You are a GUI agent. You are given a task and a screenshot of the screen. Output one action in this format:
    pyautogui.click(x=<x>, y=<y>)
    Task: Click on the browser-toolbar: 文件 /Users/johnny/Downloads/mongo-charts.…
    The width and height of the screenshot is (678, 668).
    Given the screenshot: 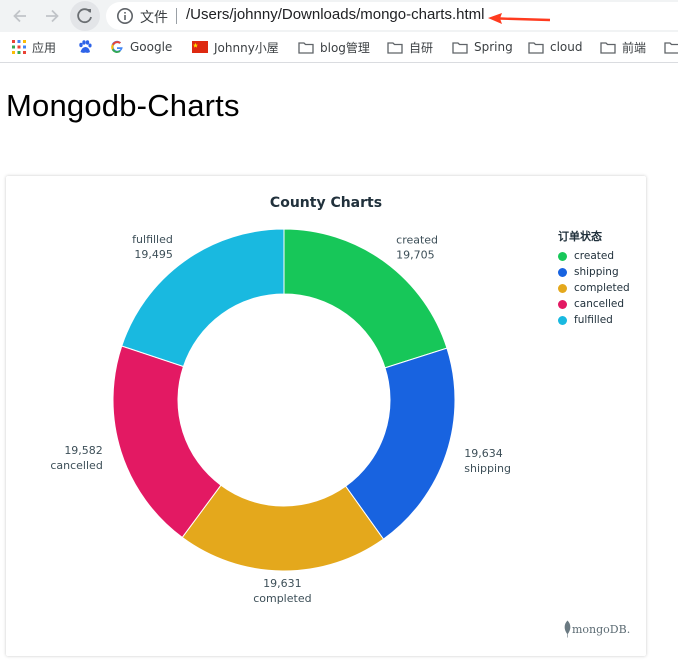 What is the action you would take?
    pyautogui.click(x=339, y=16)
    